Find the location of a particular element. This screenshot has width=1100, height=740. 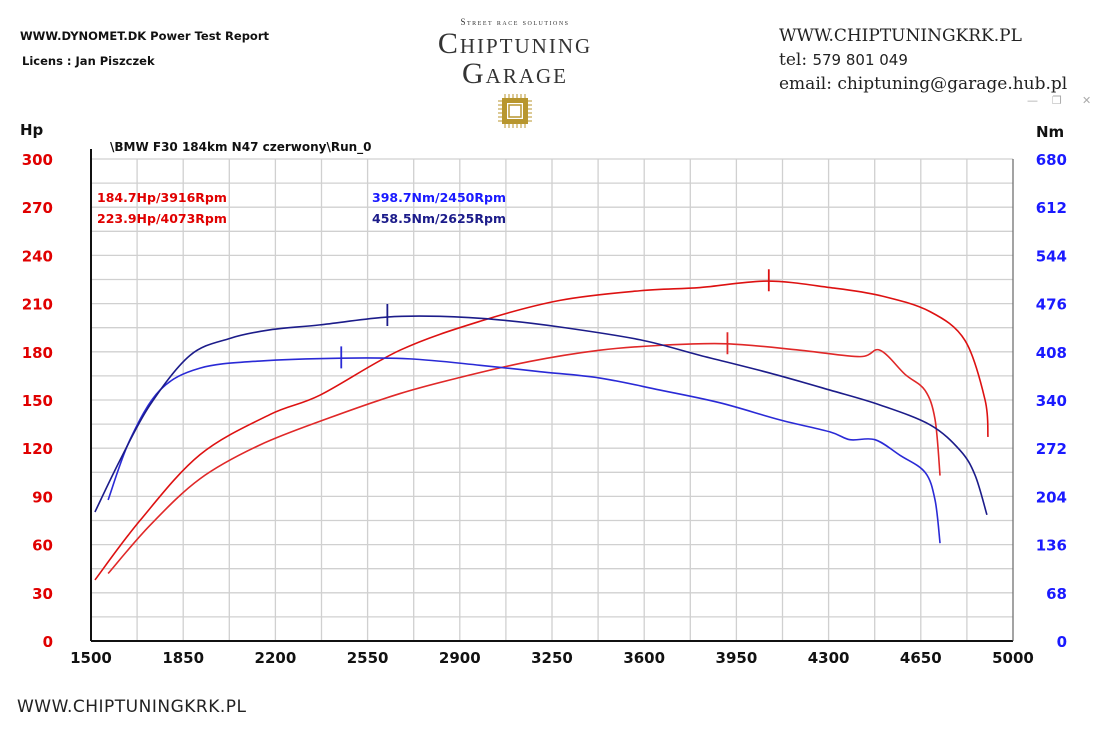

contact-website: WWW.CHIPTUNINGKRK.PL is located at coordinates (900, 36).